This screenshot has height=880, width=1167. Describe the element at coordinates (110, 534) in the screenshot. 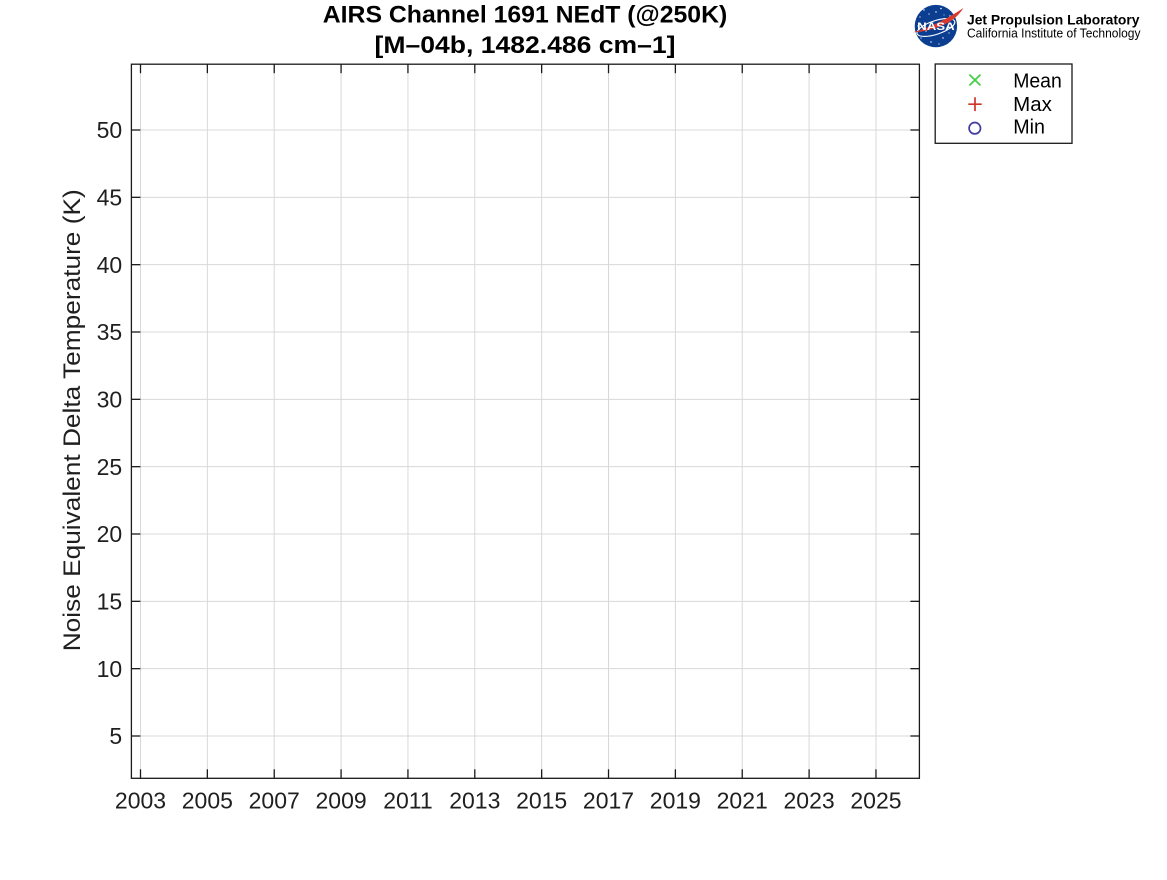

I see `svg-text: 20` at that location.